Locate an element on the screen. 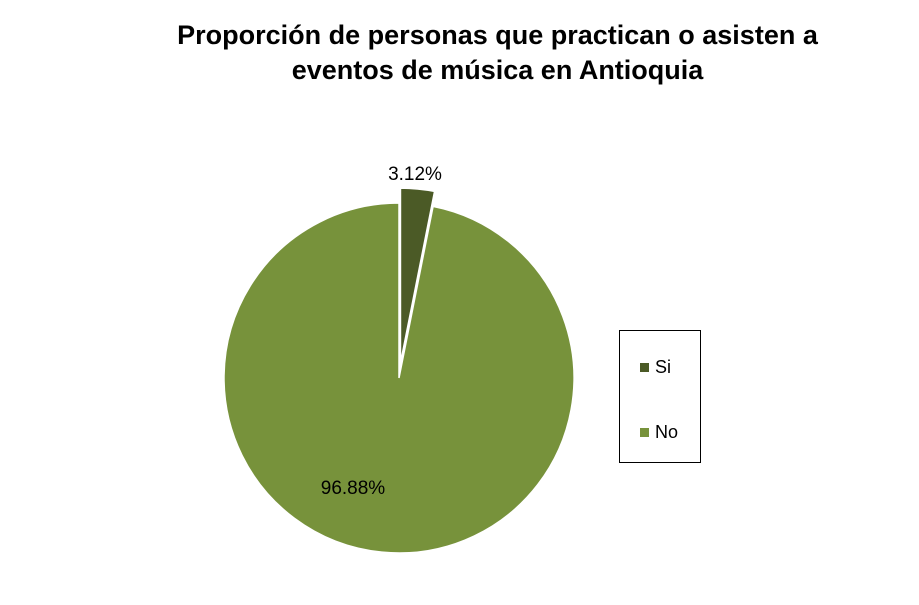 The height and width of the screenshot is (605, 919). chart-title-line-2: eventos de música en Antioquia is located at coordinates (497, 70).